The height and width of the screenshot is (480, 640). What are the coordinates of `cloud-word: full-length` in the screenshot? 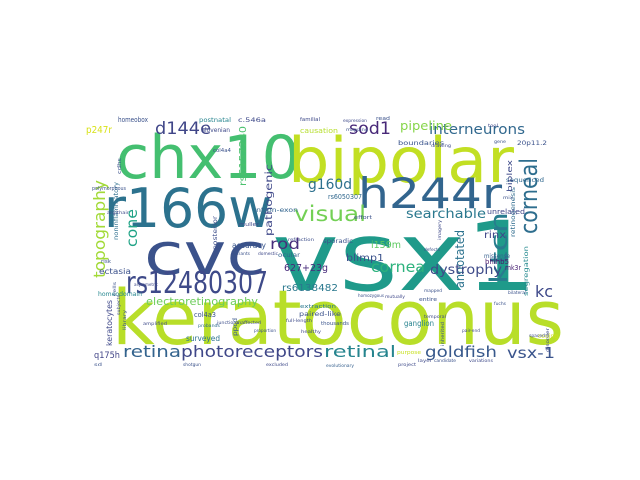 It's located at (299, 320).